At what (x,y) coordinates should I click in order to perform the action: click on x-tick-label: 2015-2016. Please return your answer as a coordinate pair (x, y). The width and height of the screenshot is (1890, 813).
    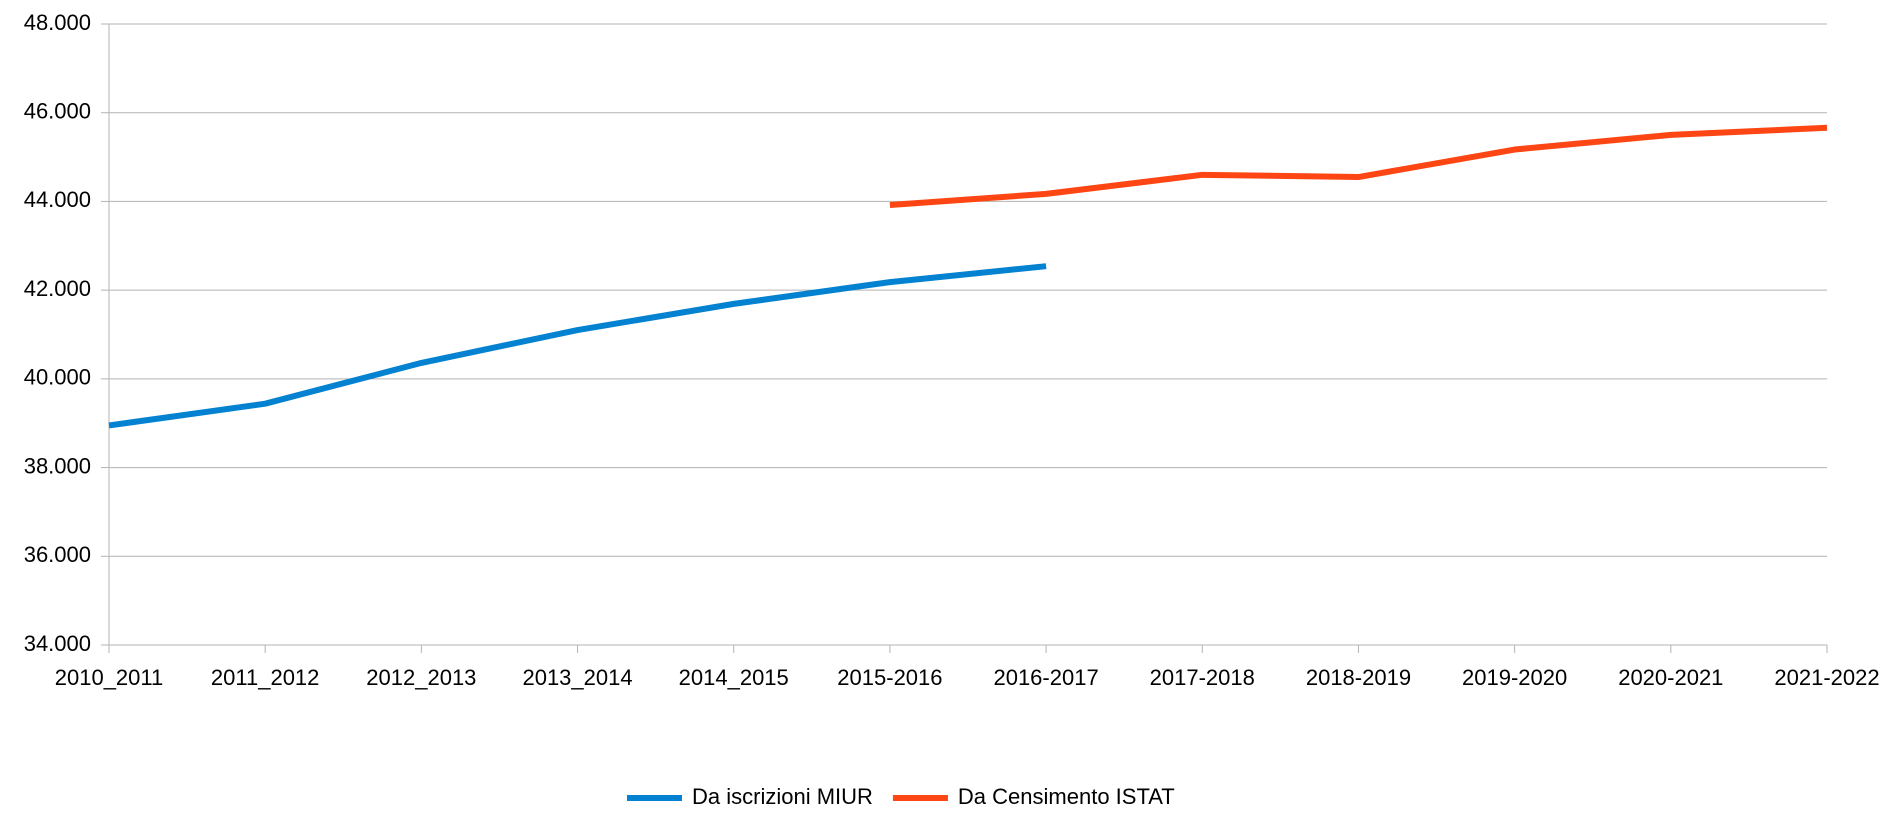
    Looking at the image, I should click on (889, 677).